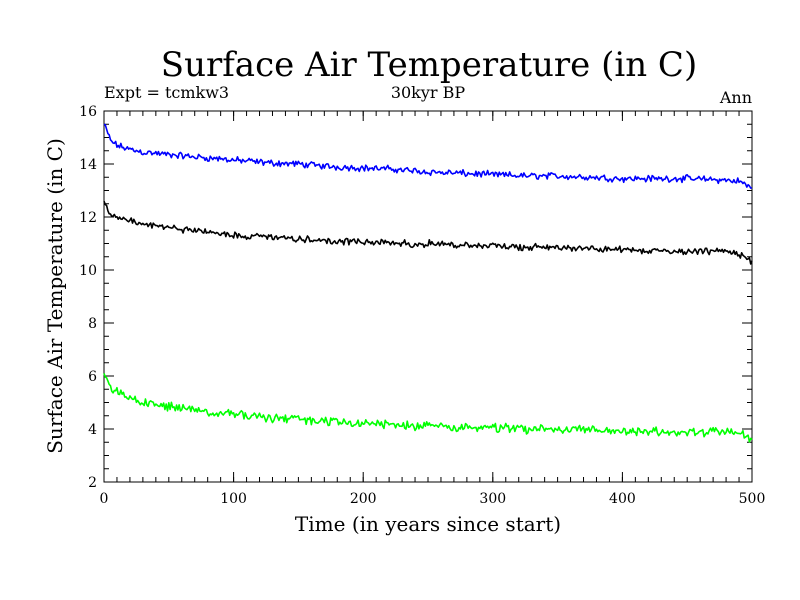 The width and height of the screenshot is (800, 600). Describe the element at coordinates (428, 524) in the screenshot. I see `x-axis-label: Time (in years since start)` at that location.